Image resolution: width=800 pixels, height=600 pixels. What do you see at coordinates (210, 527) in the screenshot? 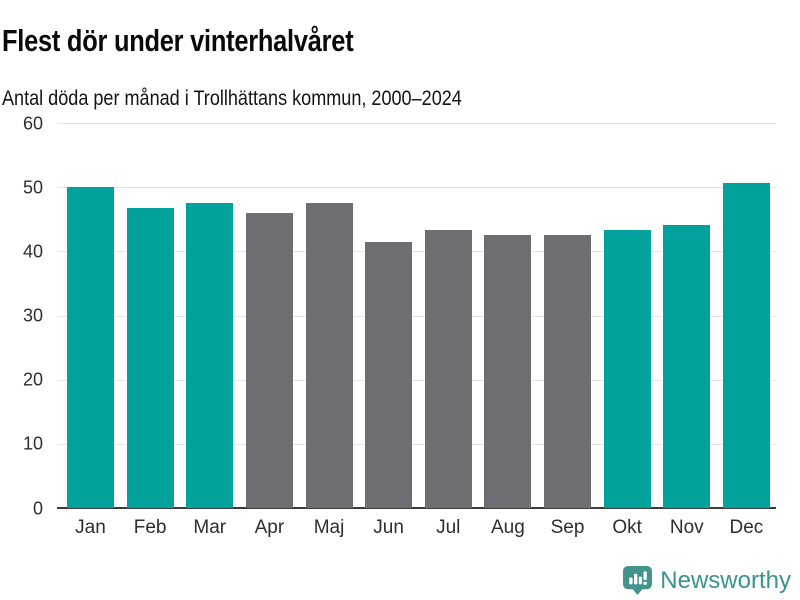
I see `x-tick-label-mar: Mar` at bounding box center [210, 527].